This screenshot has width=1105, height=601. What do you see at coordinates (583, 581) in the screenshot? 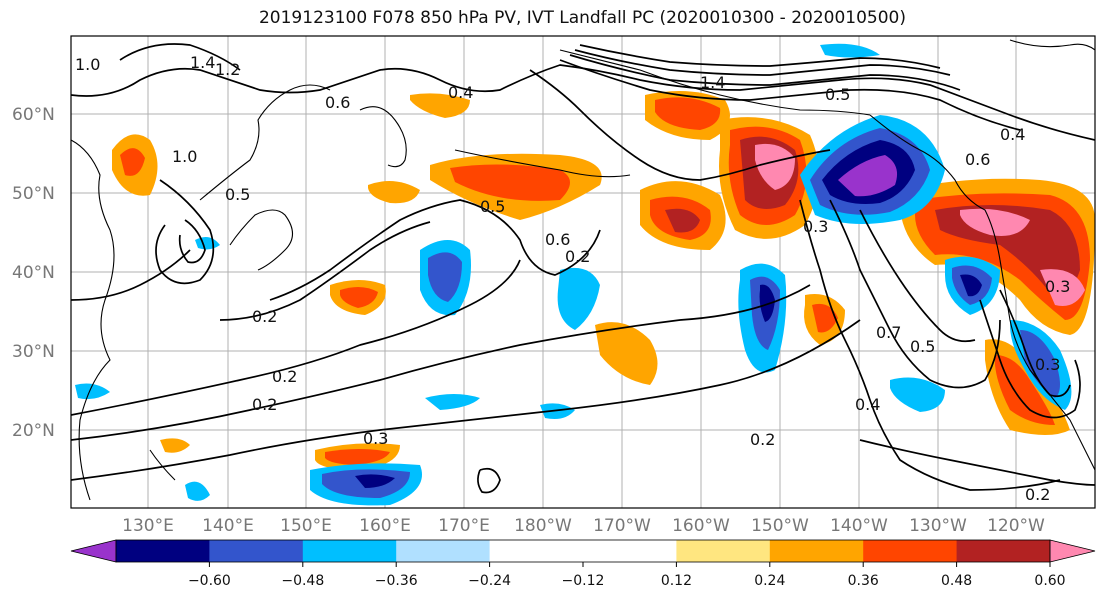
I see `colorbar-tick-label: −0.12` at bounding box center [583, 581].